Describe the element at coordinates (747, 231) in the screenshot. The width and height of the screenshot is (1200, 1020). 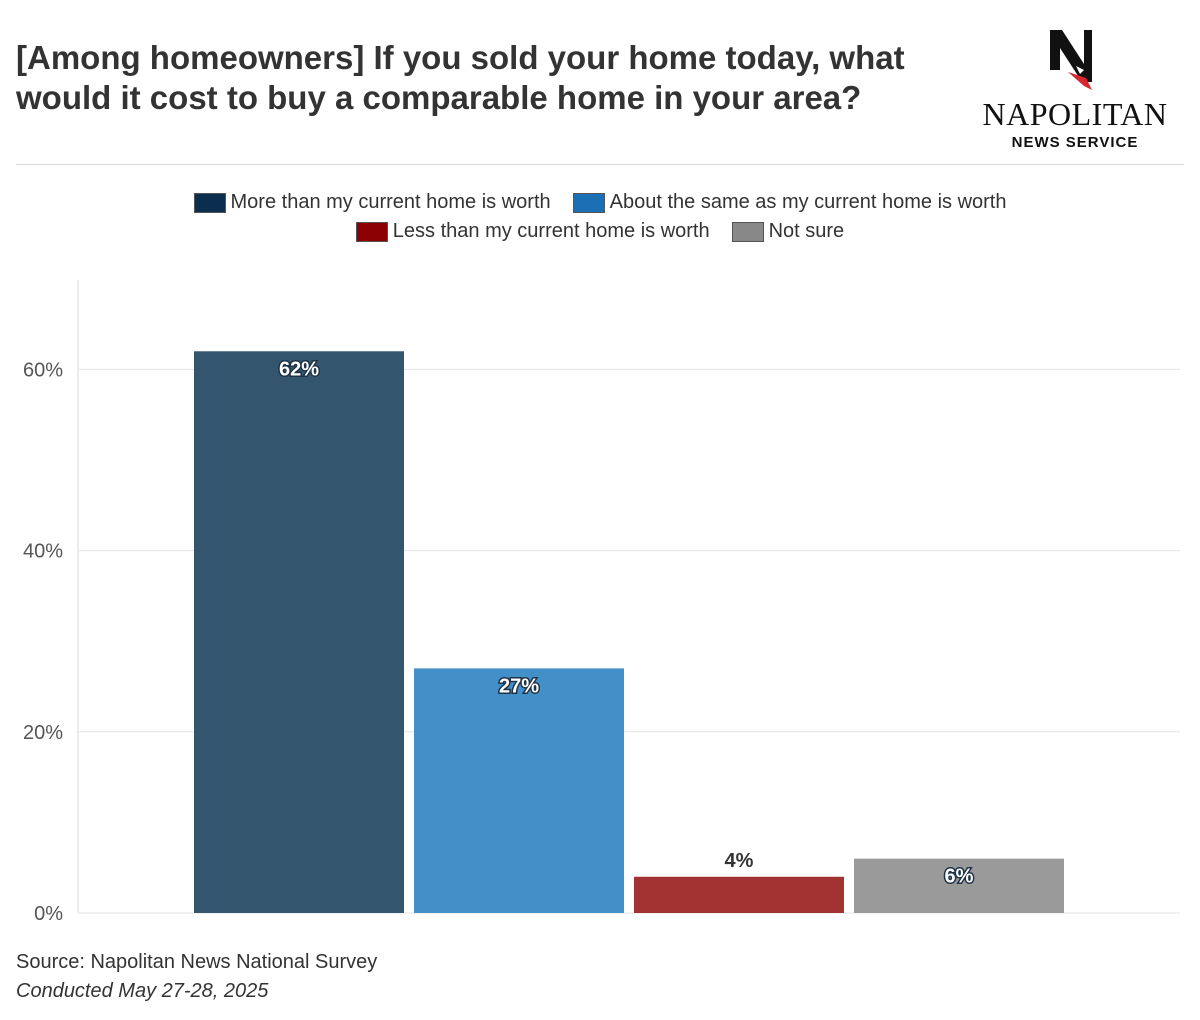
I see `legend-swatch-not-sure` at that location.